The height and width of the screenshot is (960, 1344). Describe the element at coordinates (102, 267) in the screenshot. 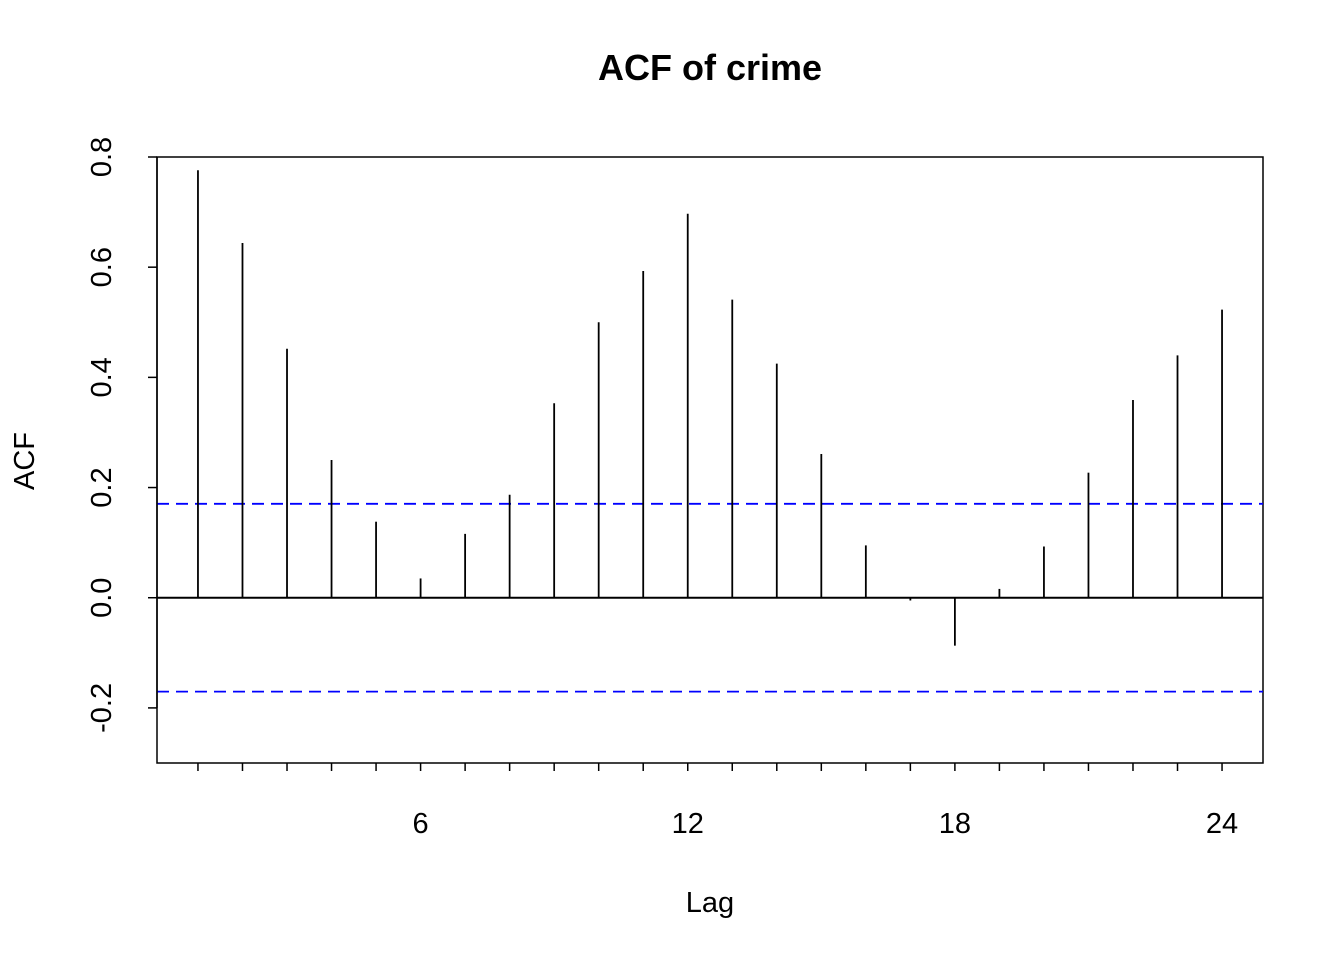

I see `y-tick-label-0.6: 0.6` at that location.